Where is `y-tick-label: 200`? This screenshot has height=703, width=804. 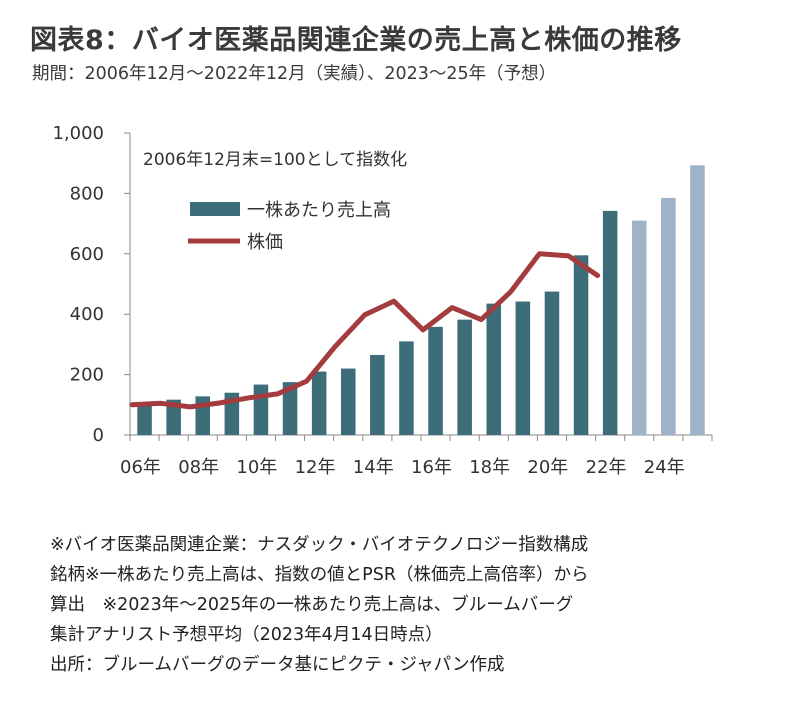 y-tick-label: 200 is located at coordinates (87, 375).